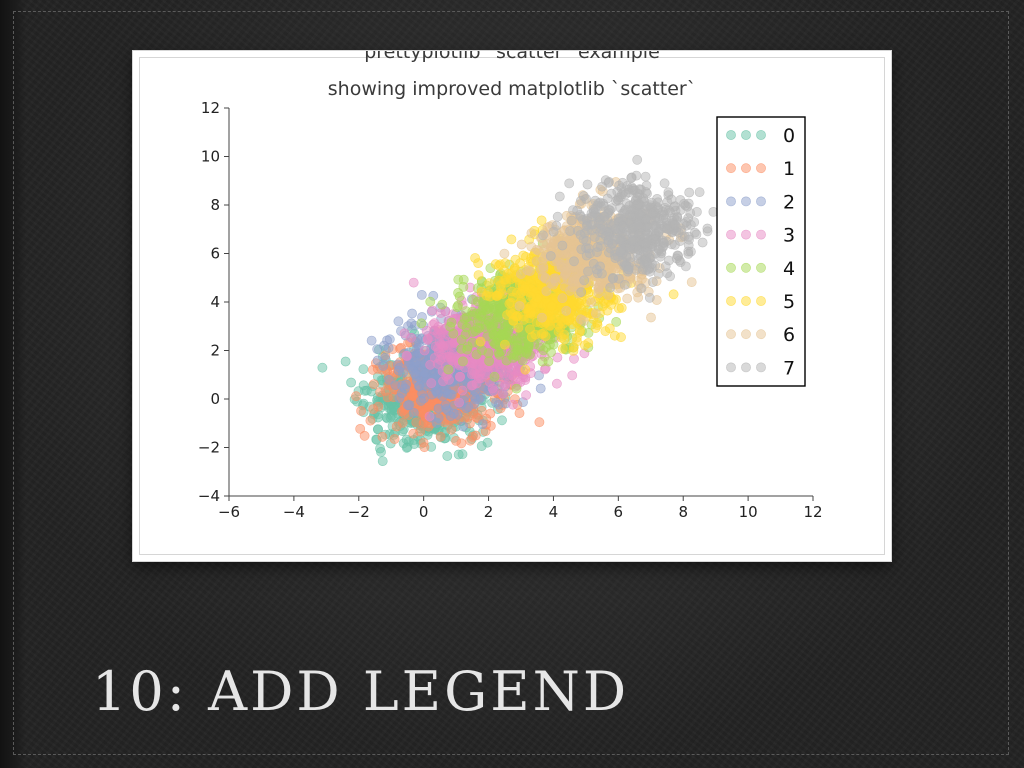 The image size is (1024, 768). Describe the element at coordinates (760, 236) in the screenshot. I see `legend-item-3: 3` at that location.